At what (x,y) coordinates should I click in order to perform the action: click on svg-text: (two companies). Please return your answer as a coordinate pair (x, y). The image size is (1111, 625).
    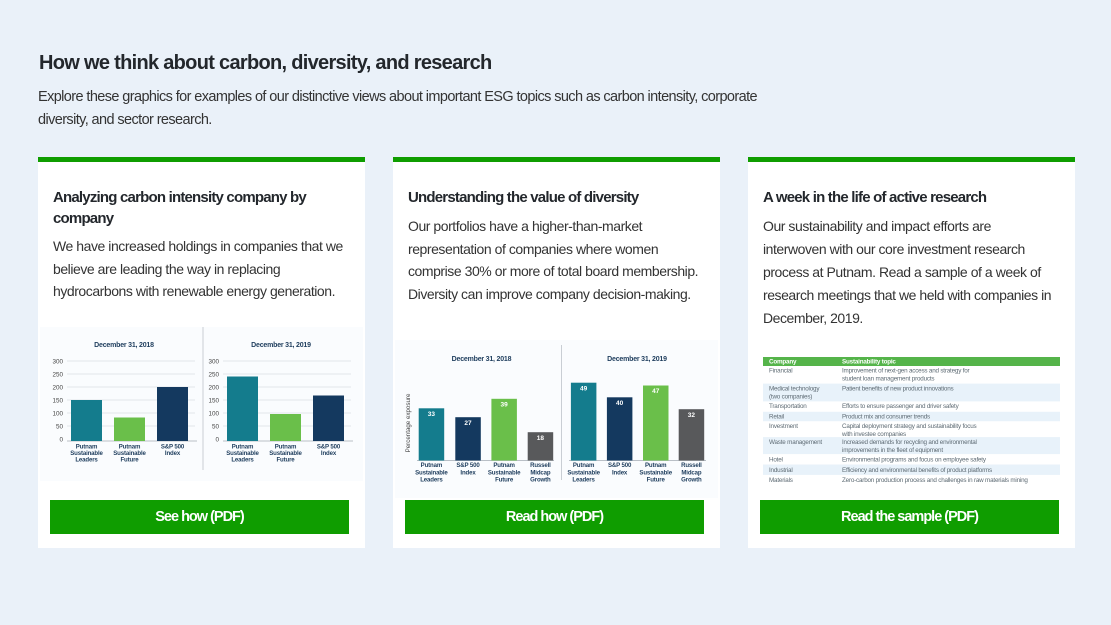
    Looking at the image, I should click on (790, 397).